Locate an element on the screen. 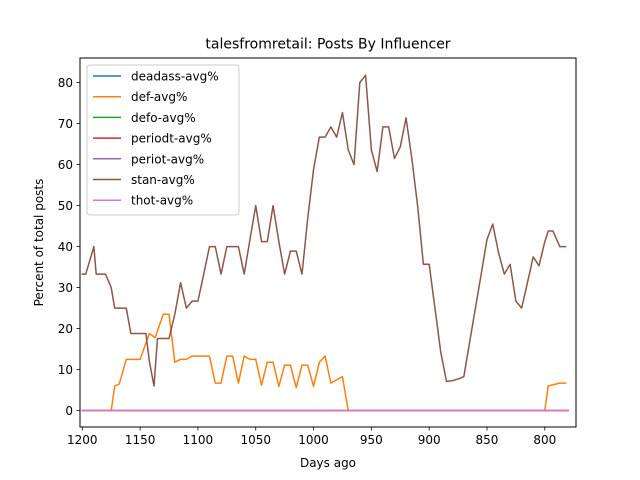 The width and height of the screenshot is (640, 480). y-tick-label: 70 is located at coordinates (65, 124).